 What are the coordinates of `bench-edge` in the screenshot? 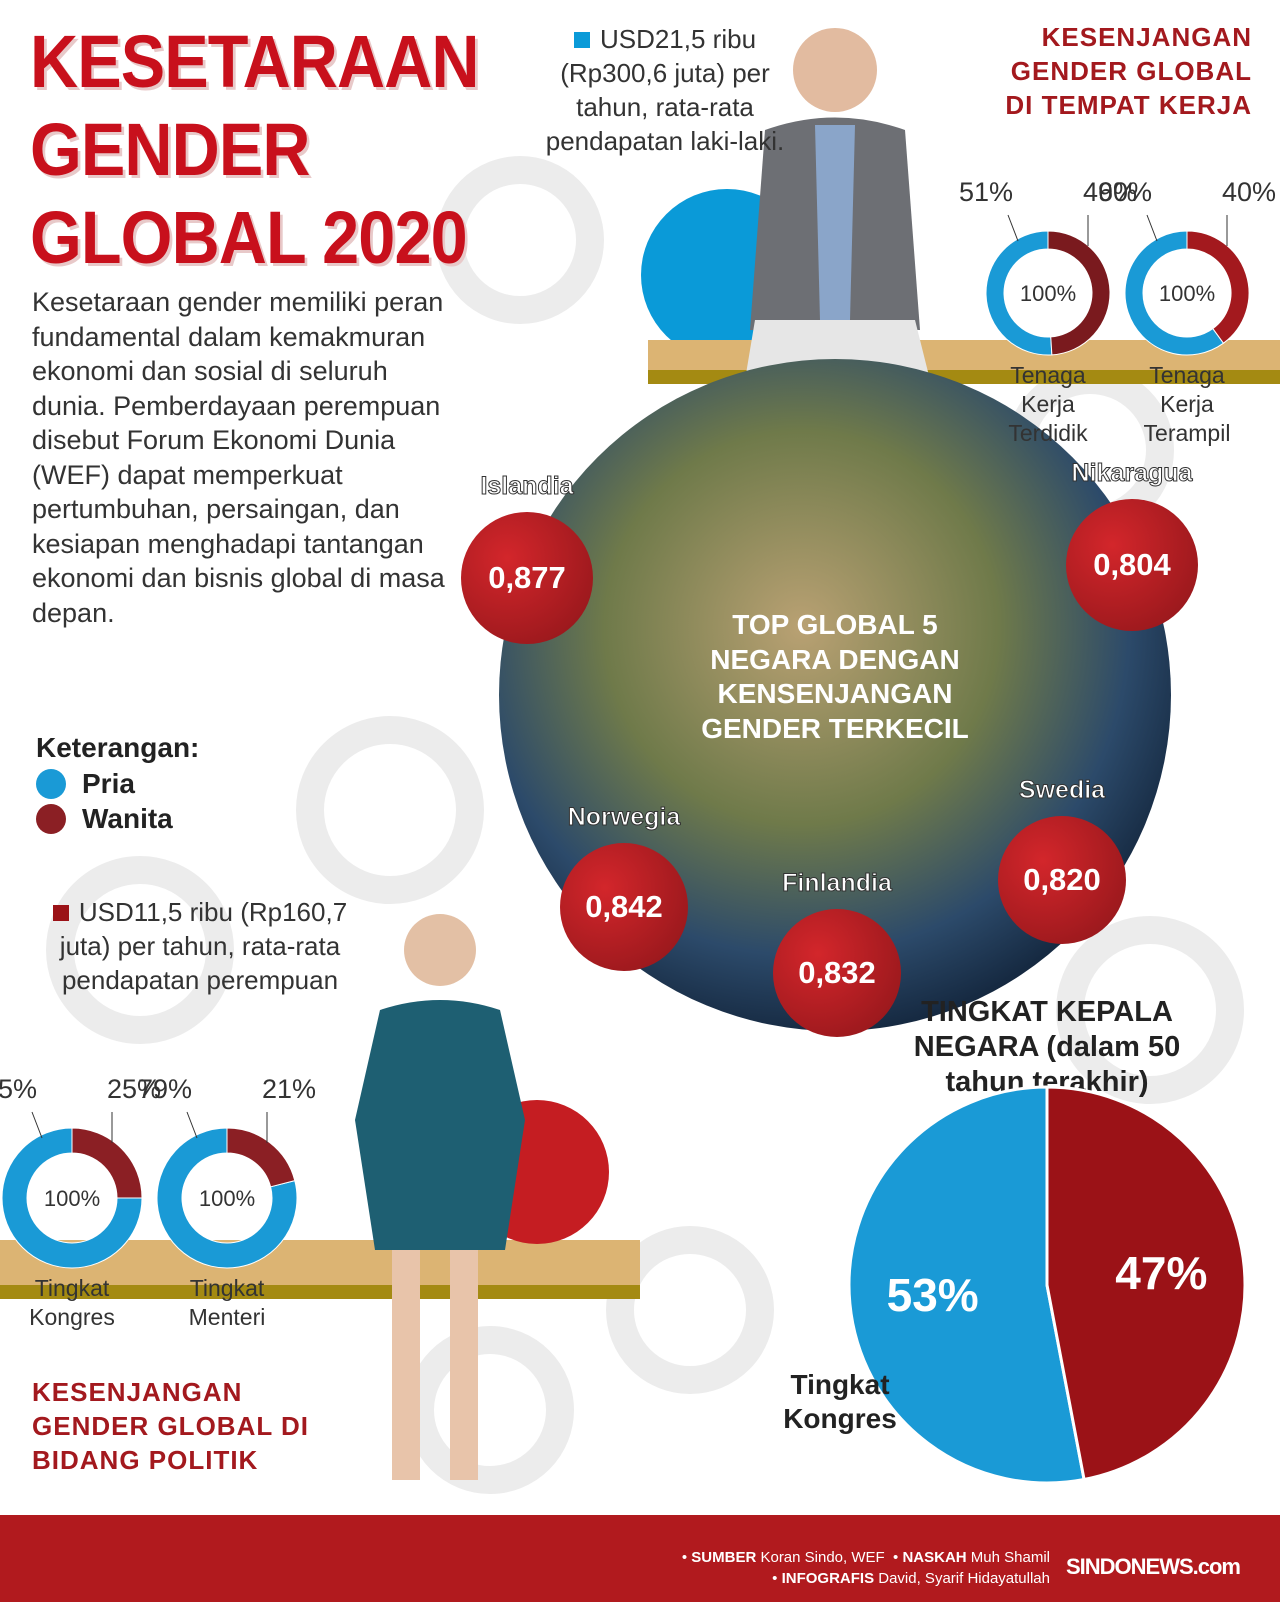 It's located at (320, 1292).